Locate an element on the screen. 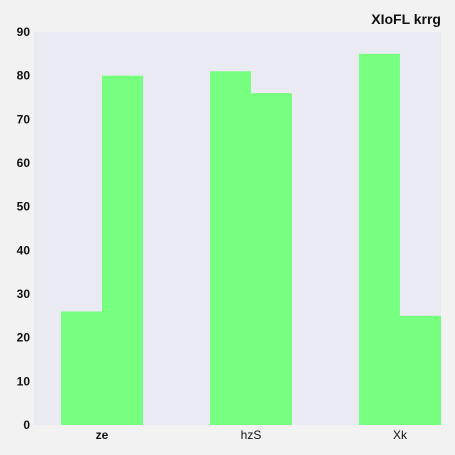 This screenshot has height=455, width=455. y-tick-label: 10 is located at coordinates (24, 381).